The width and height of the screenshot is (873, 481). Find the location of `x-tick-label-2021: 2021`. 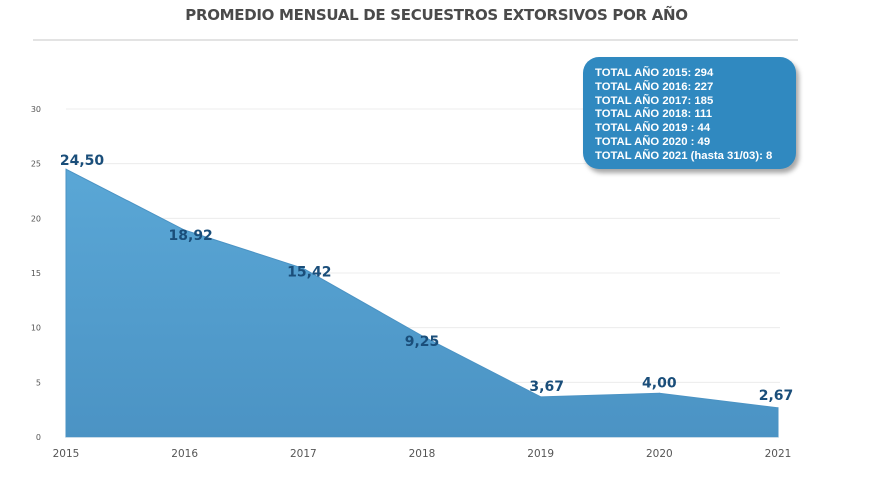

x-tick-label-2021: 2021 is located at coordinates (778, 454).